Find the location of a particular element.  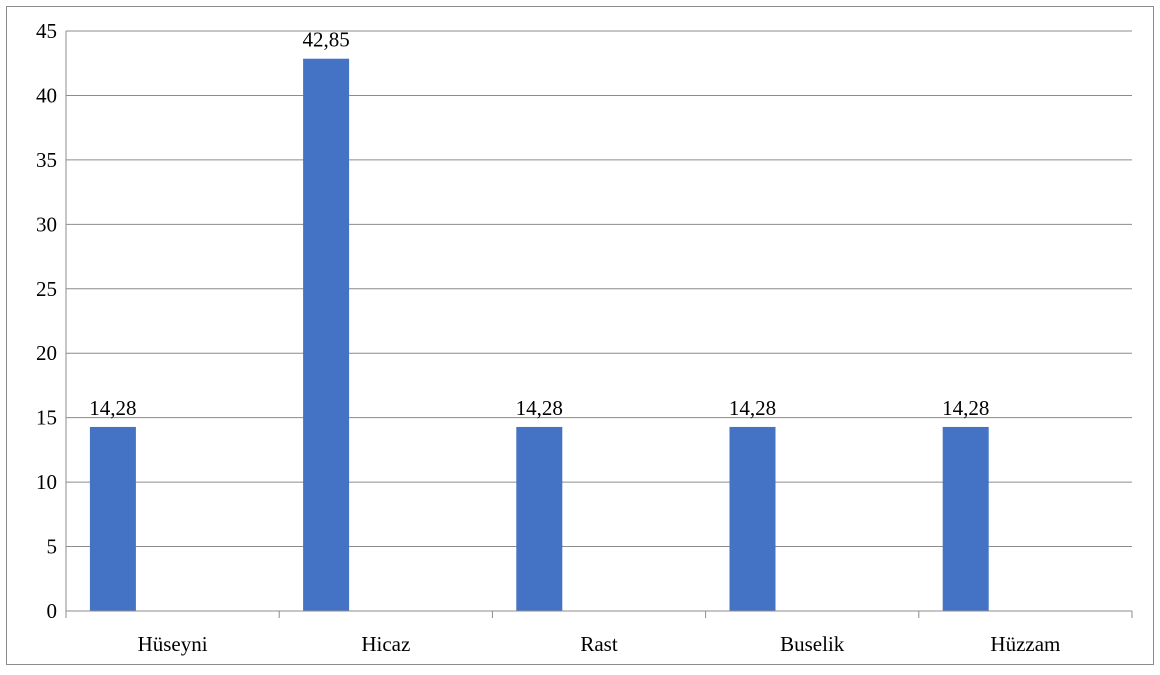

y-tick-label: 25 is located at coordinates (46, 289).